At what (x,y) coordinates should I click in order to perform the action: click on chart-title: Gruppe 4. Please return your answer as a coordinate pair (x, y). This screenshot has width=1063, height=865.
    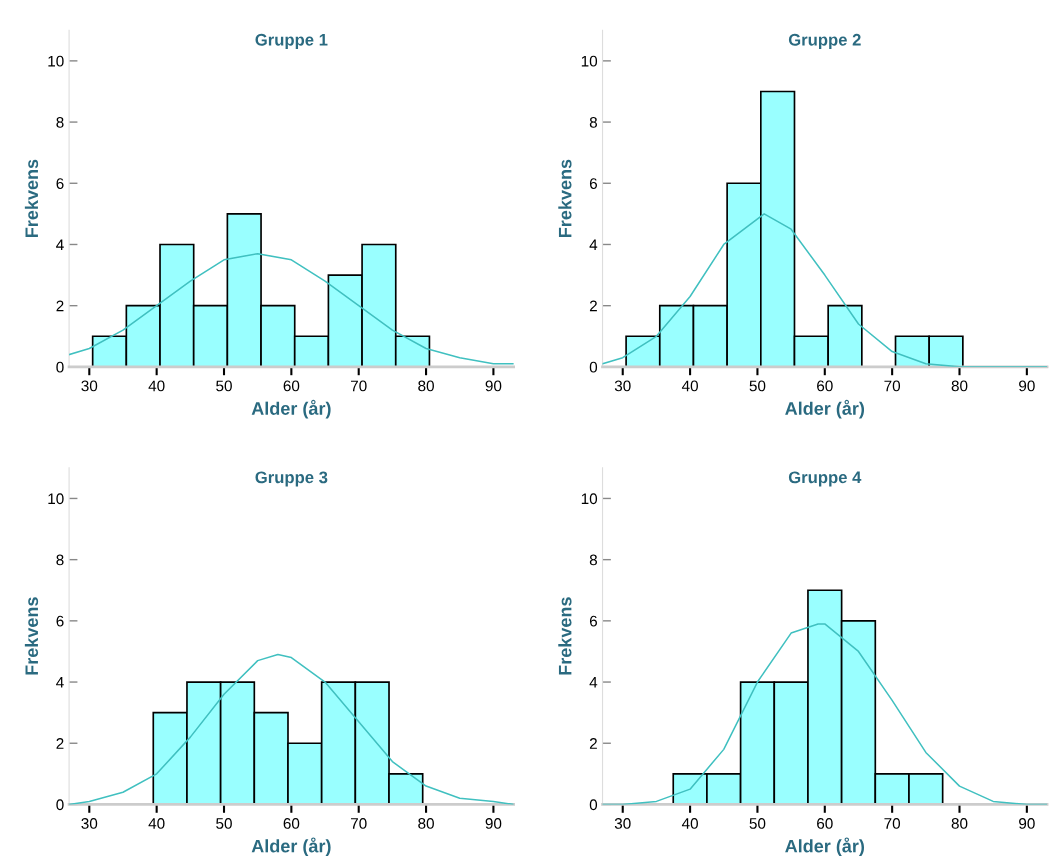
    Looking at the image, I should click on (825, 479).